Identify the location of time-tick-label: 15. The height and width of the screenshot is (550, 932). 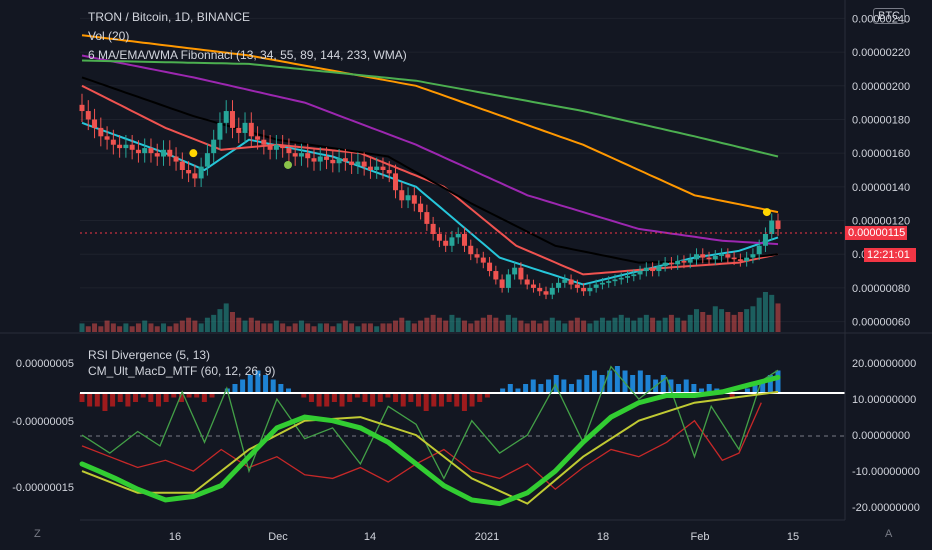
(793, 537).